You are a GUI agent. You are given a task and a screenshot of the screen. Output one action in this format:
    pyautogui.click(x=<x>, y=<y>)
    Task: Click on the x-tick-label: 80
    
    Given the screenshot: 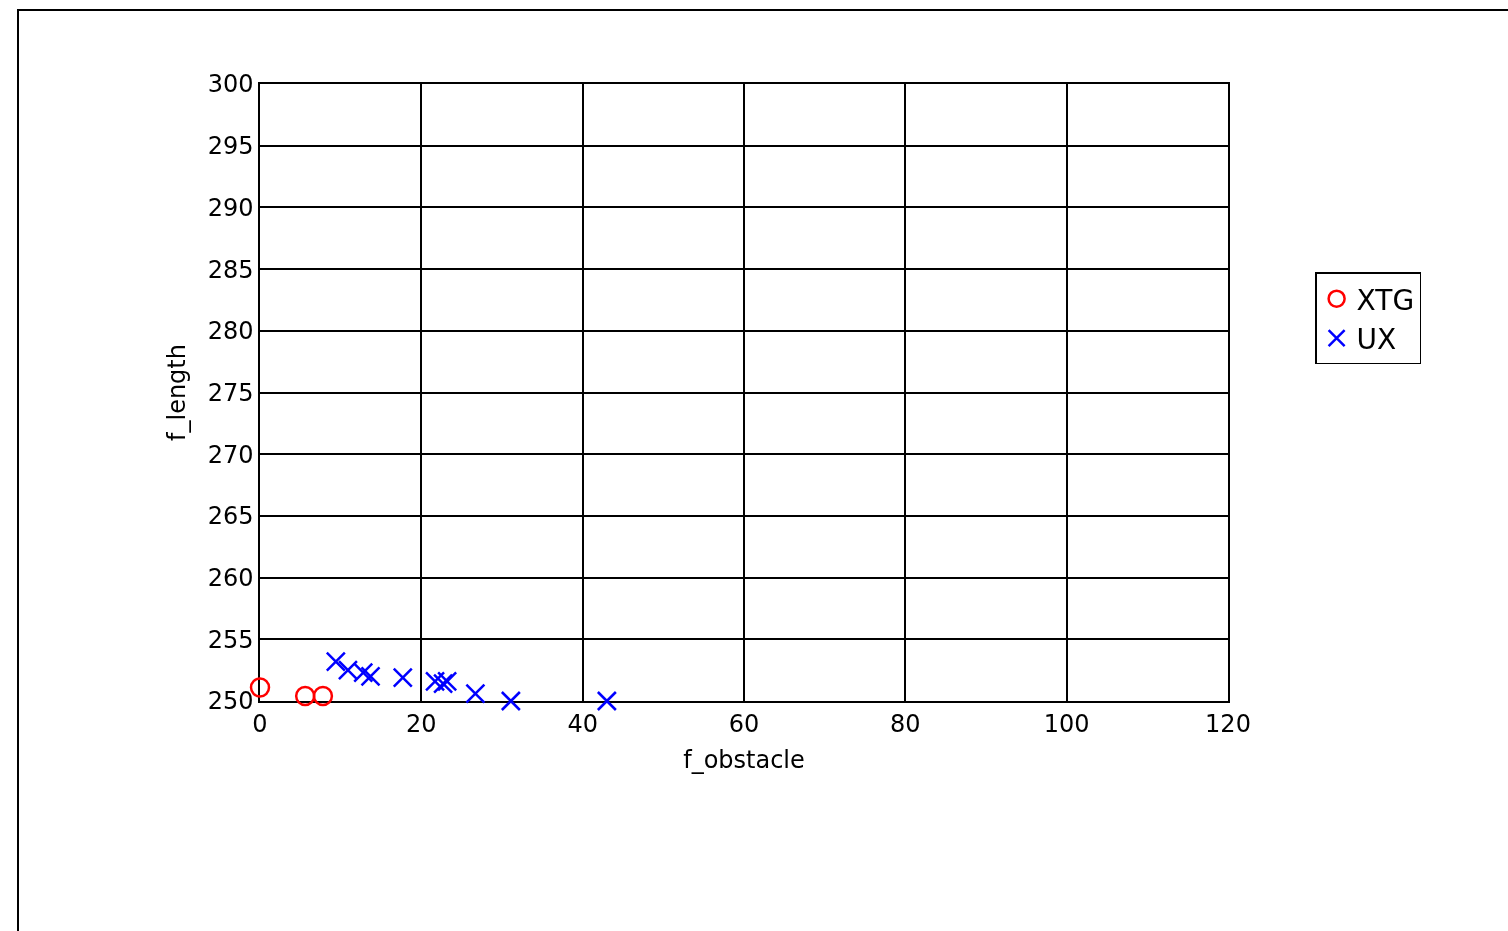 What is the action you would take?
    pyautogui.click(x=905, y=723)
    